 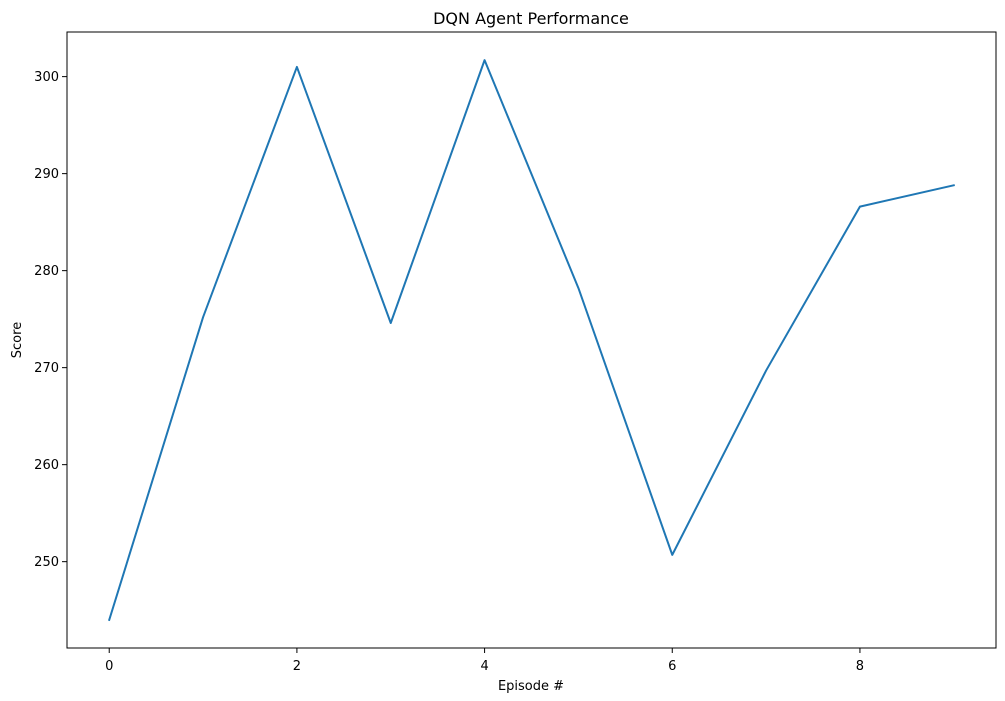 What do you see at coordinates (109, 666) in the screenshot?
I see `x-tick-label: 0` at bounding box center [109, 666].